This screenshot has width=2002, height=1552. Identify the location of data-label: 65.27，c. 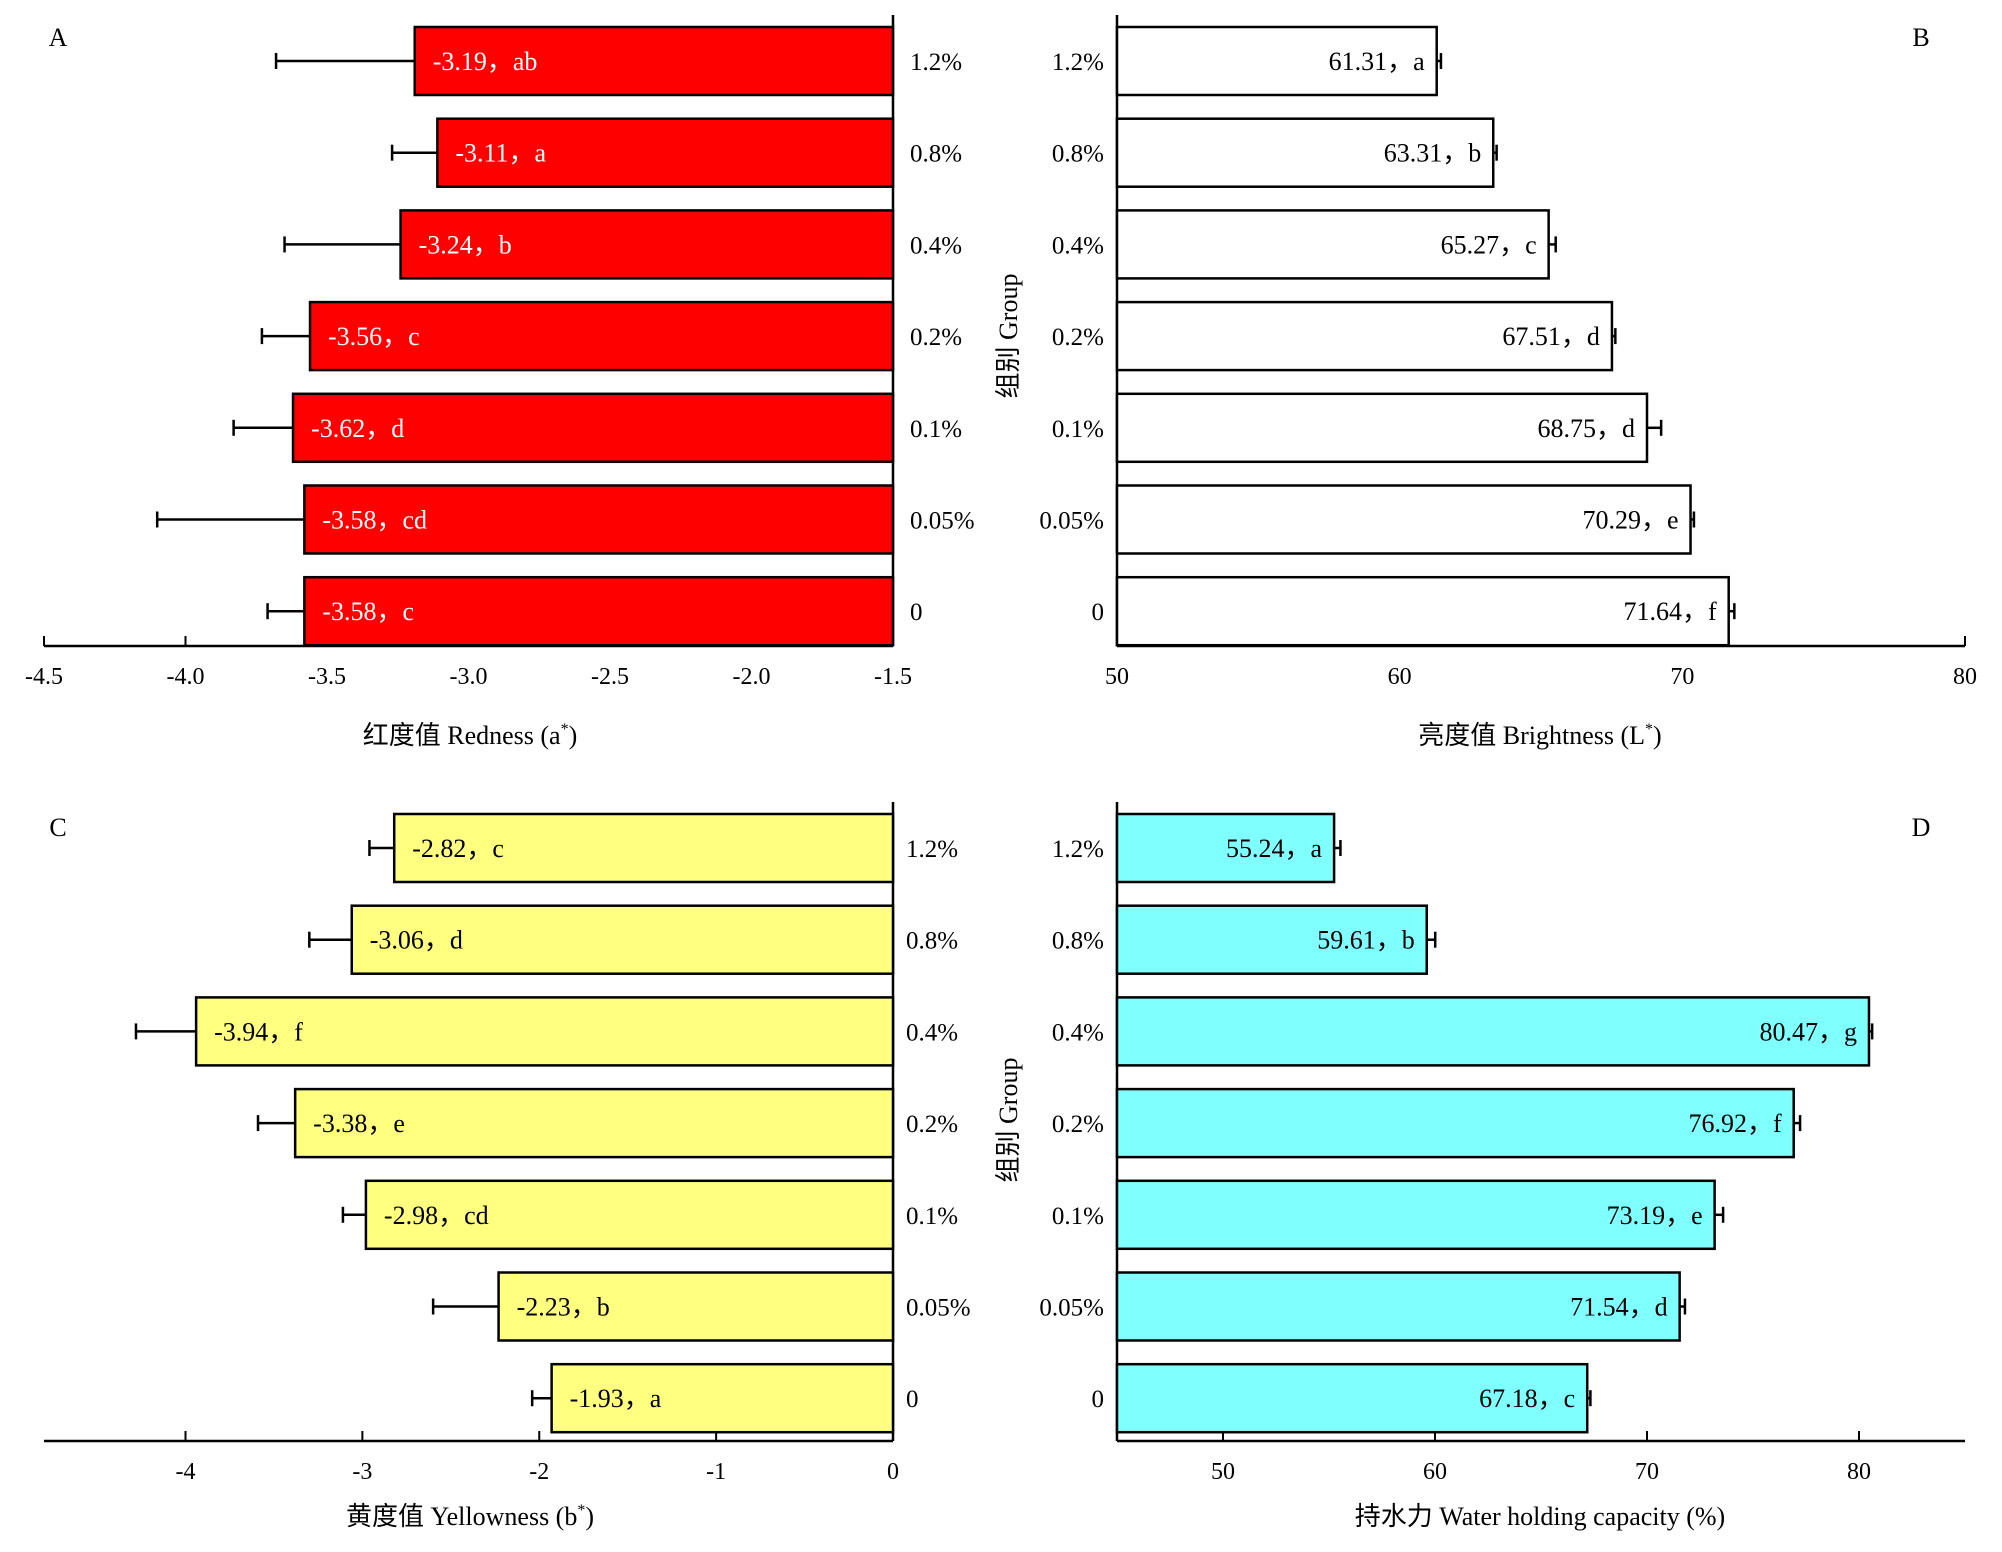
(1489, 244).